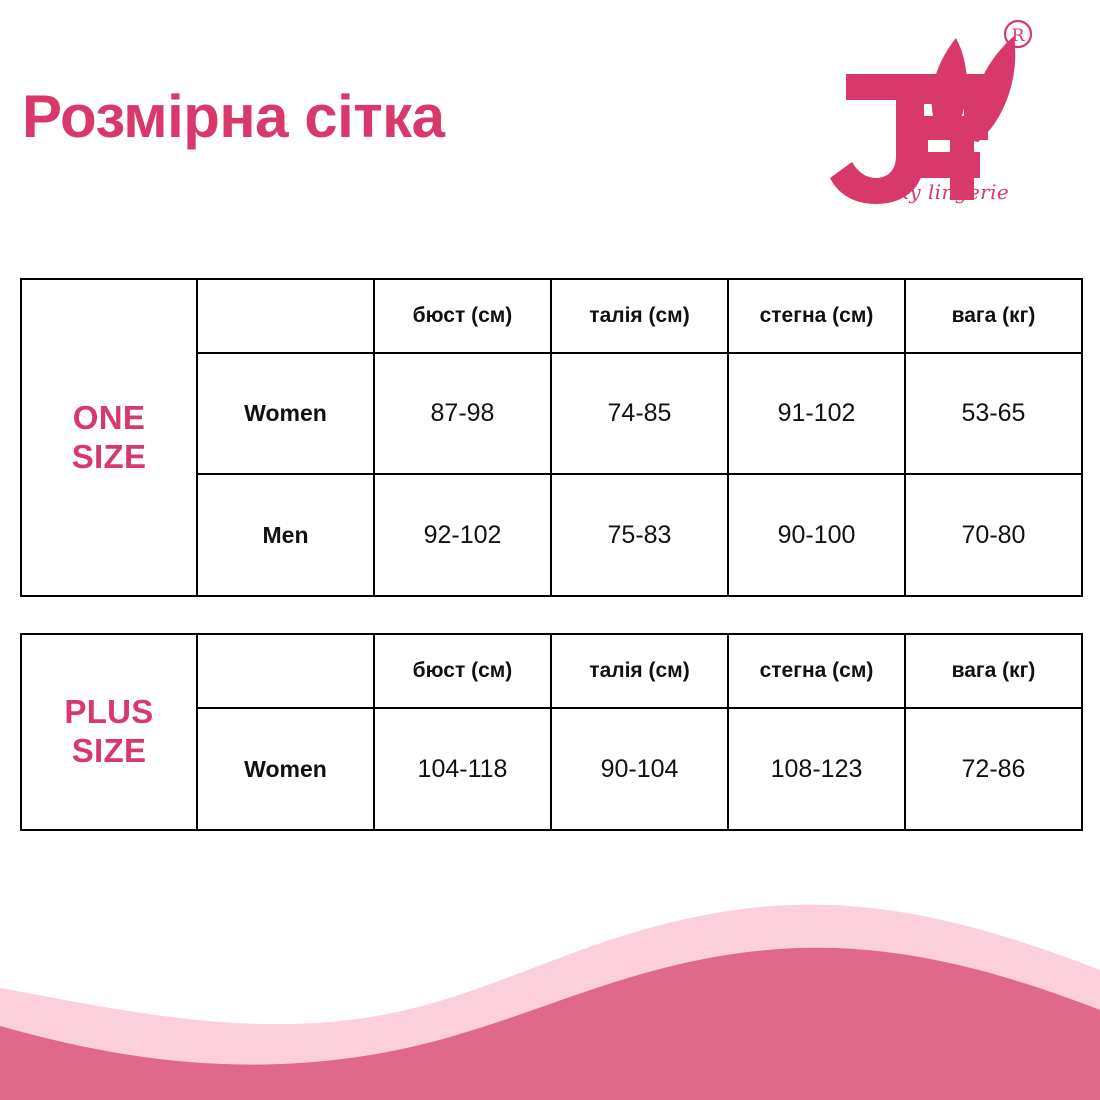 The width and height of the screenshot is (1100, 1100). I want to click on cell-men-hips: 90-100, so click(816, 535).